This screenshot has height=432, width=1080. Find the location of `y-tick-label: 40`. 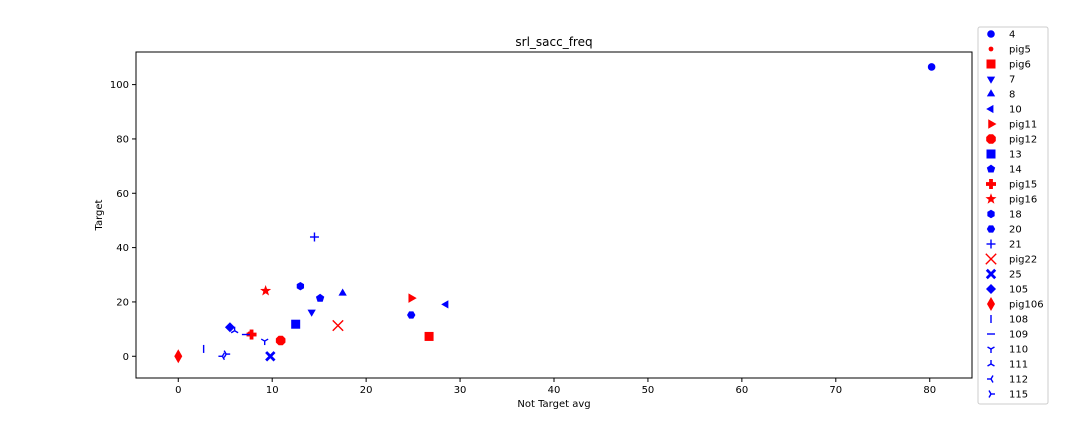

y-tick-label: 40 is located at coordinates (122, 248).